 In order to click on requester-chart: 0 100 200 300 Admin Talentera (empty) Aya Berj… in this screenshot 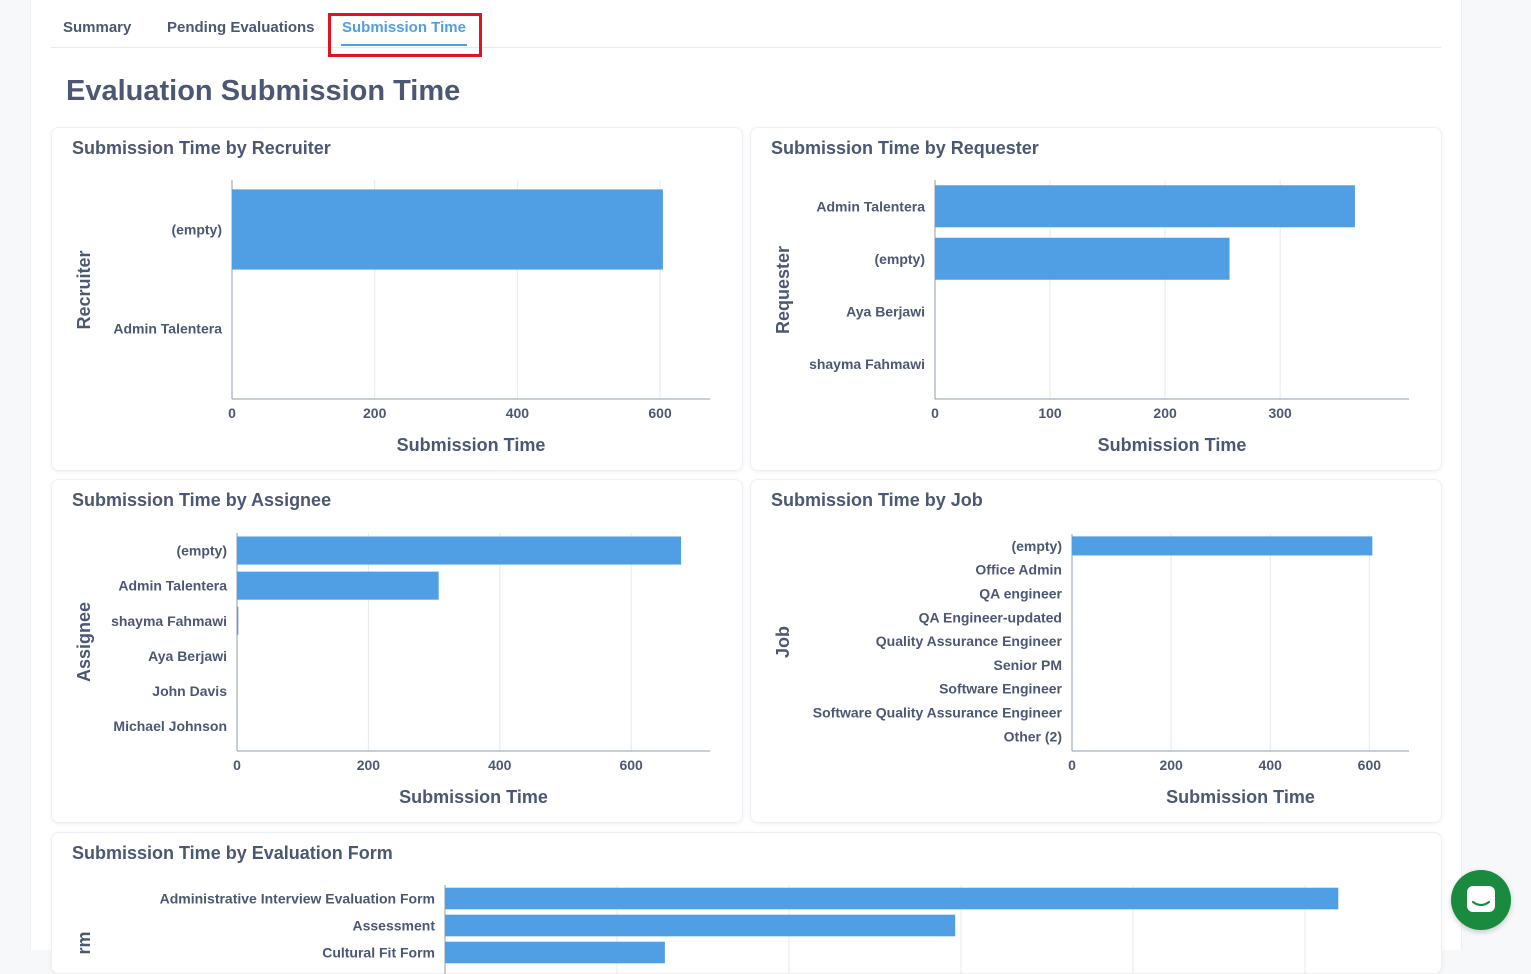, I will do `click(1091, 317)`.